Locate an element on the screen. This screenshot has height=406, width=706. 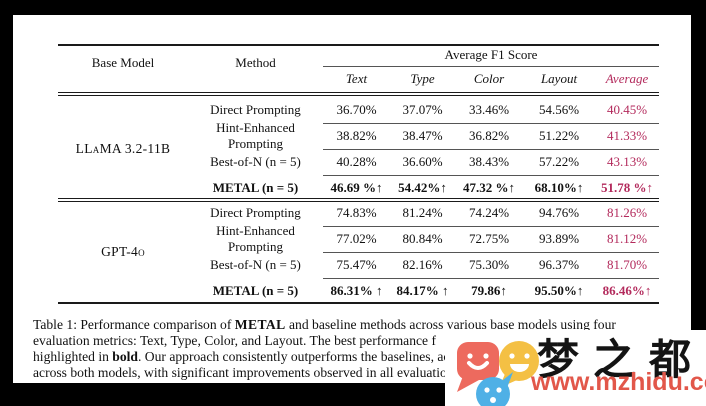
value-cell: 54.56% is located at coordinates (559, 109).